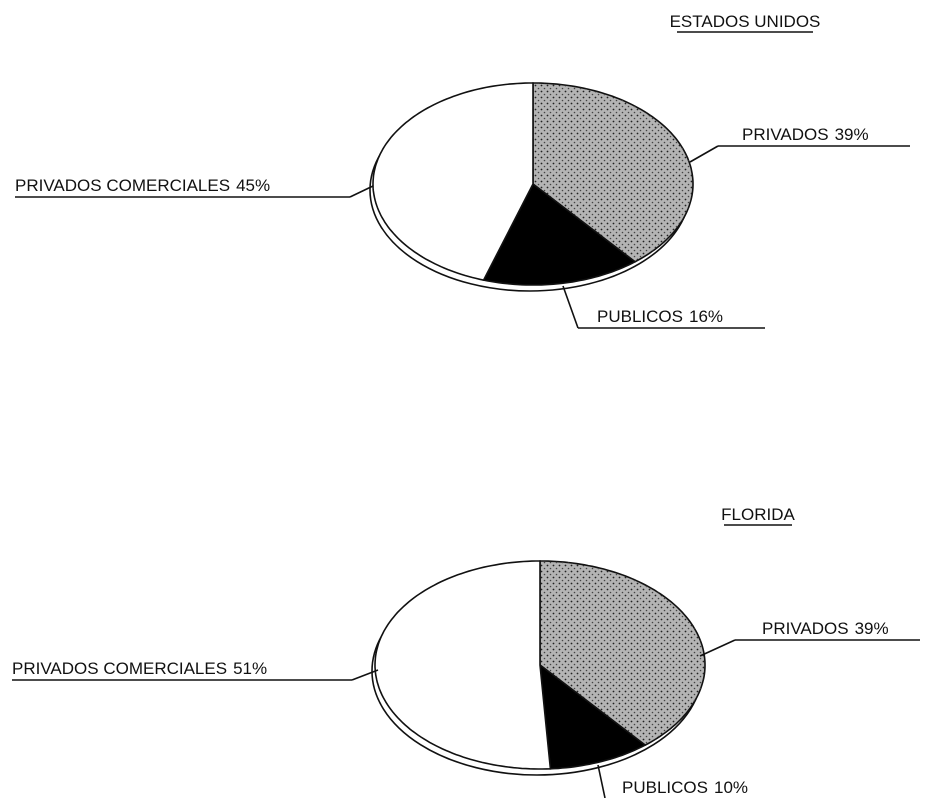 This screenshot has height=798, width=926. What do you see at coordinates (250, 668) in the screenshot?
I see `value-label: 51%` at bounding box center [250, 668].